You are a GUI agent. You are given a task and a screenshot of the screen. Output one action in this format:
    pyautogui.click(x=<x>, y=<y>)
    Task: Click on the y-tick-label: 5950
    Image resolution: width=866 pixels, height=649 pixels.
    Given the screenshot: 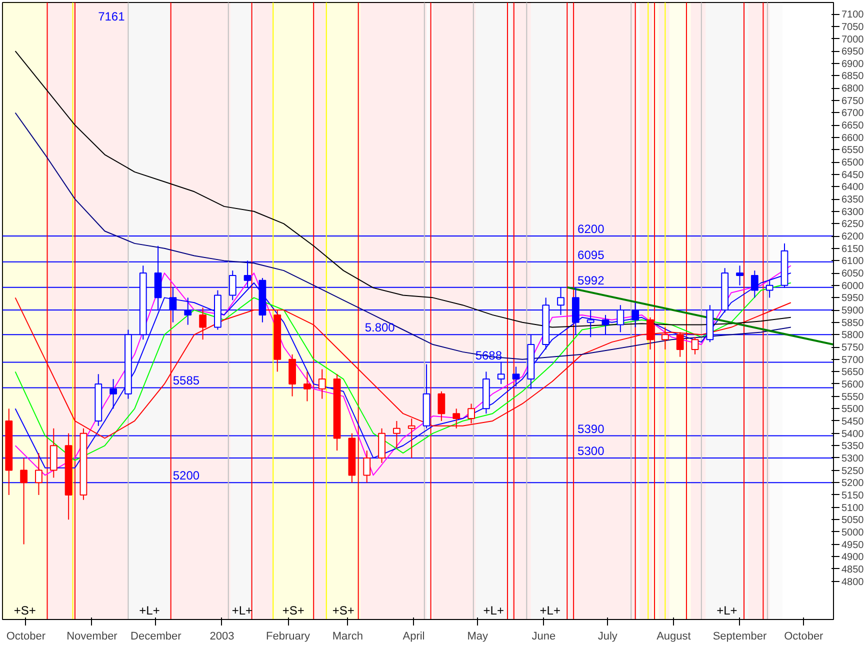 What is the action you would take?
    pyautogui.click(x=853, y=298)
    